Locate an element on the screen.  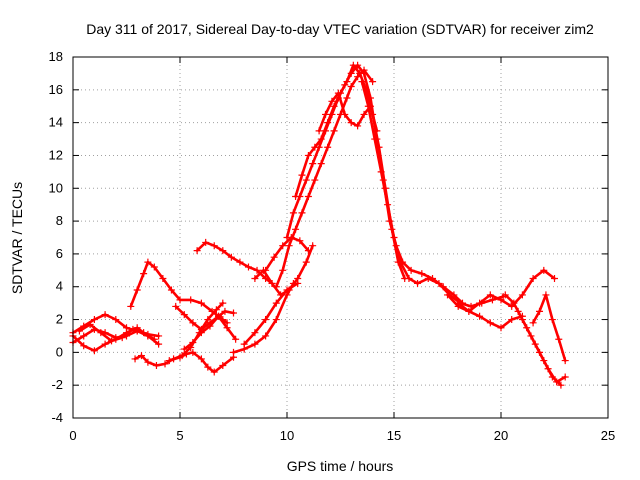
x-tick-label: 10 is located at coordinates (287, 435).